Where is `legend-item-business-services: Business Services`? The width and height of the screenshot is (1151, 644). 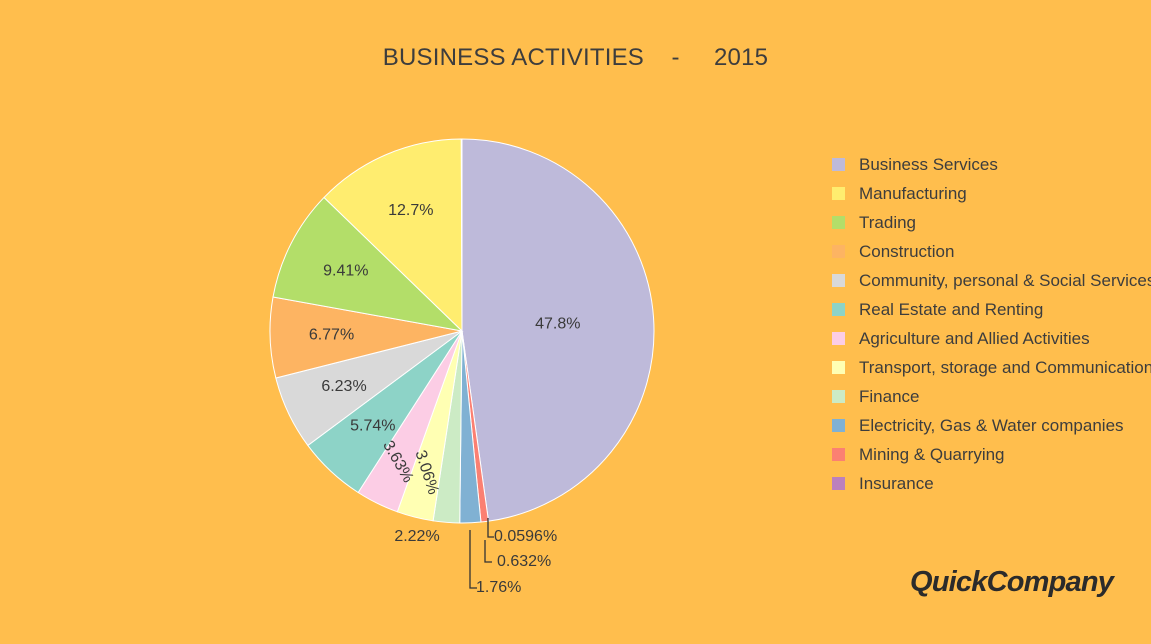
legend-item-business-services: Business Services is located at coordinates (991, 164).